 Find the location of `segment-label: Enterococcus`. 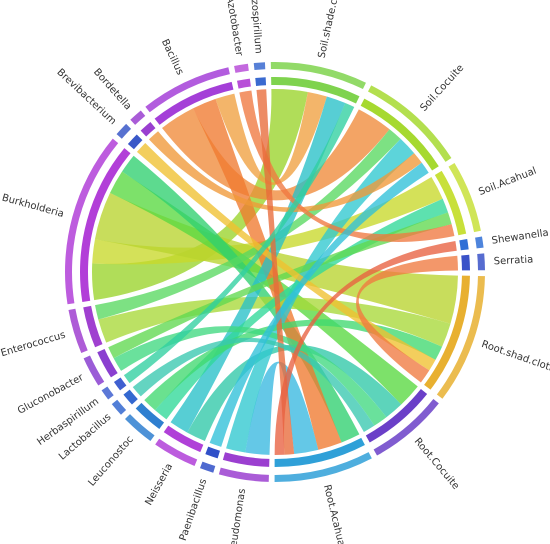

segment-label: Enterococcus is located at coordinates (33, 345).